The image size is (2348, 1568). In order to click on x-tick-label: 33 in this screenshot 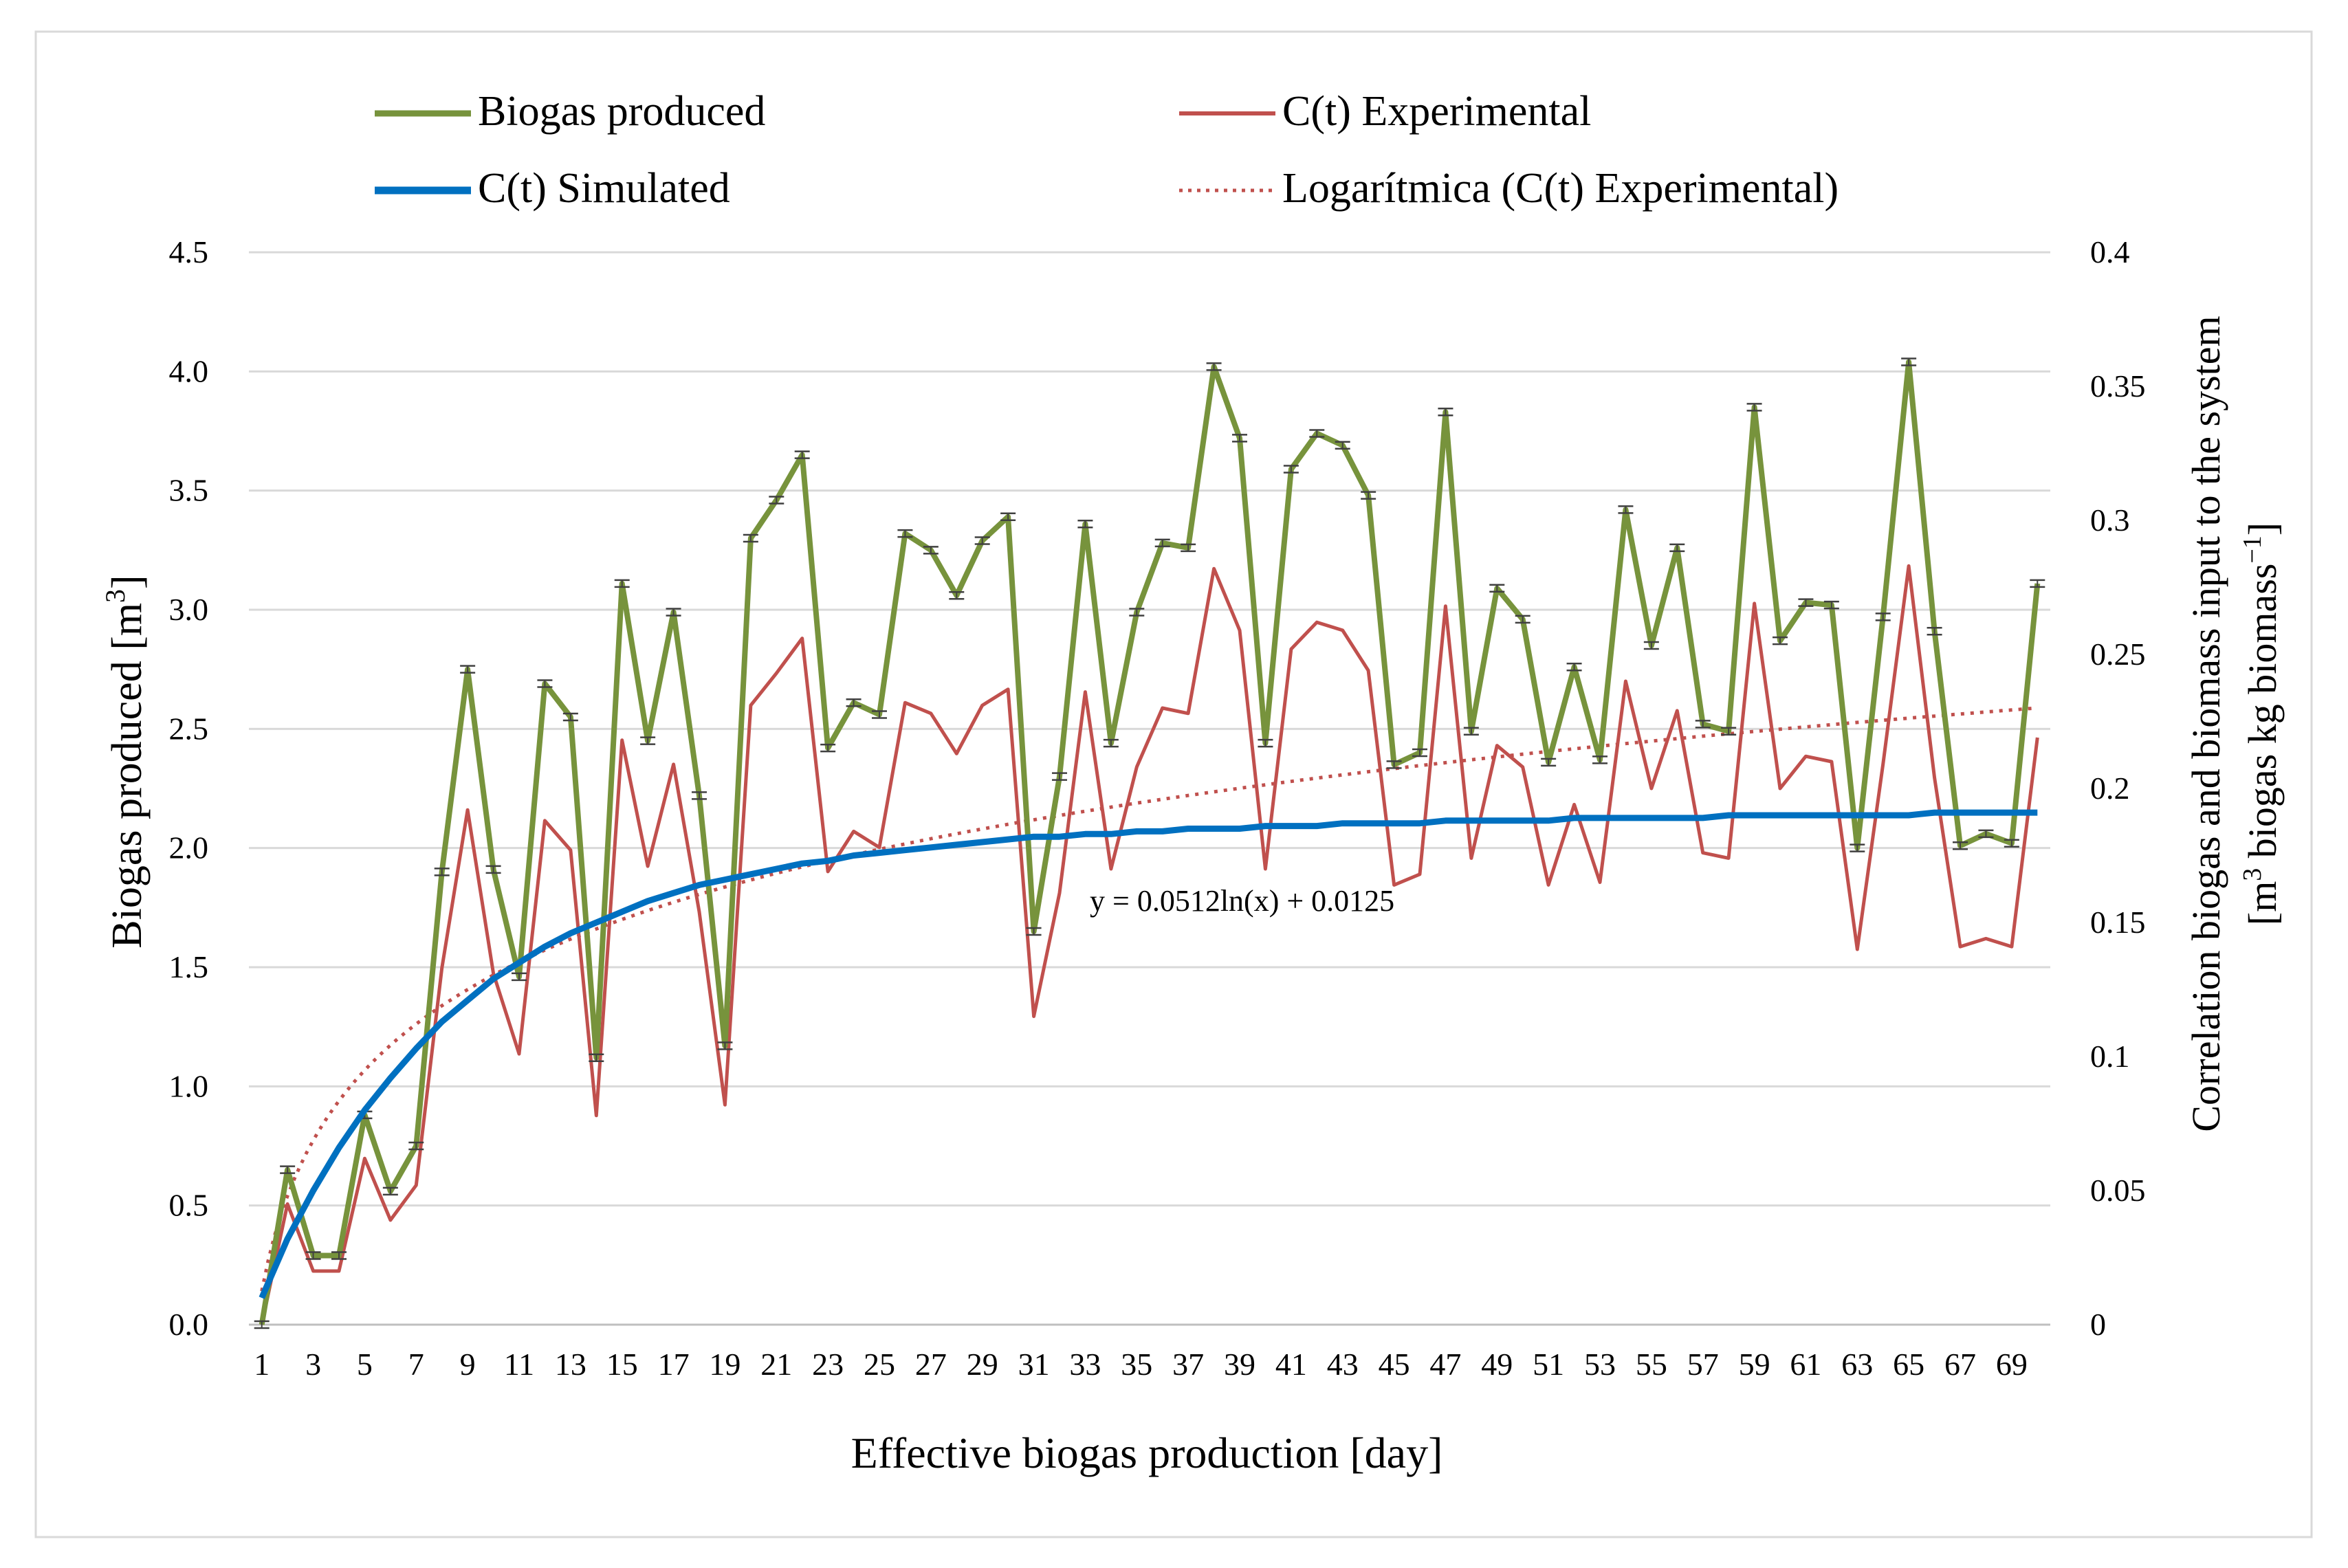, I will do `click(1085, 1364)`.